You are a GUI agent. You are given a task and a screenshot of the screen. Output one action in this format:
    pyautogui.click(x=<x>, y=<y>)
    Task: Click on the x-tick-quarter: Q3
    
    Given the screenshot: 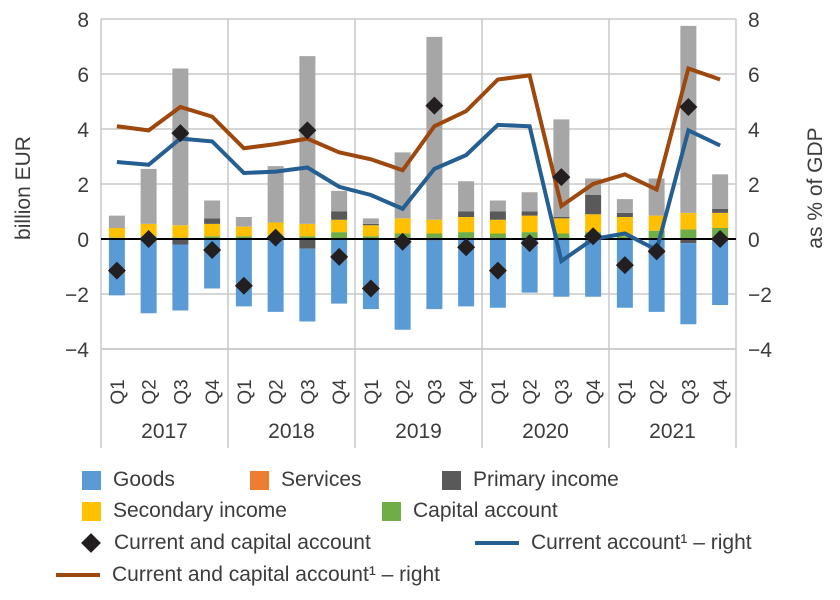 What is the action you would take?
    pyautogui.click(x=435, y=391)
    